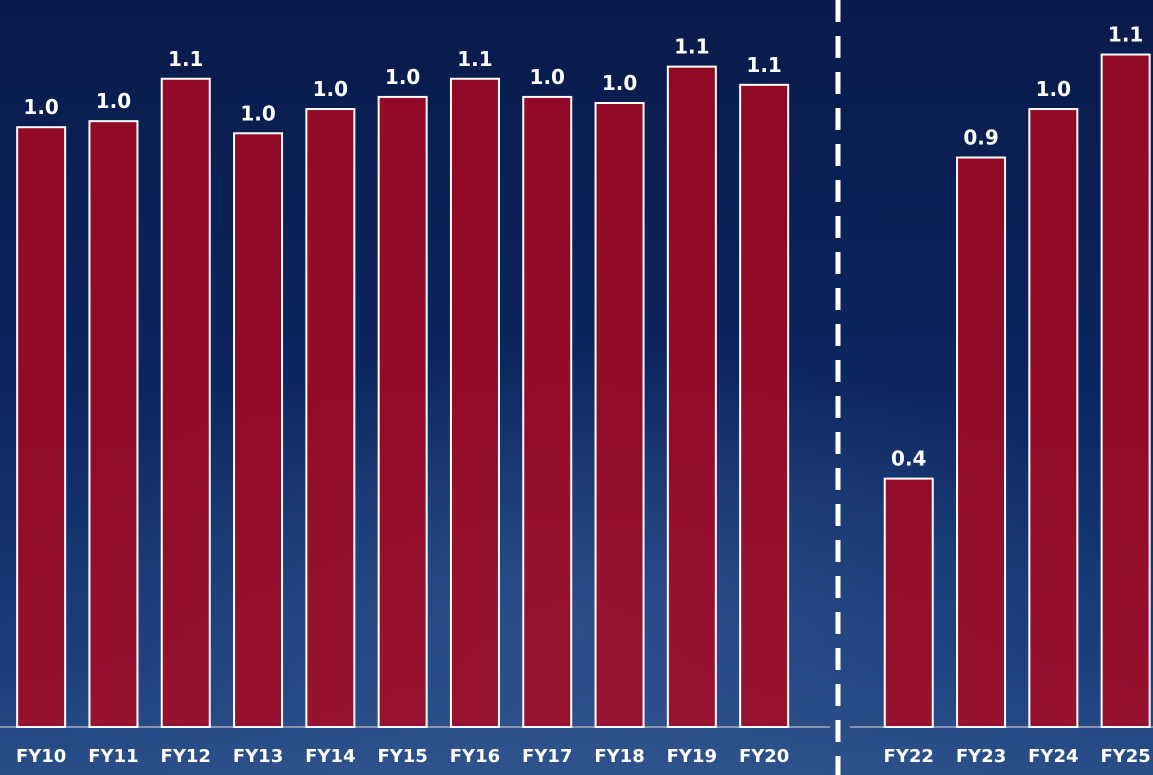  Describe the element at coordinates (908, 459) in the screenshot. I see `value-label: 0.4` at that location.